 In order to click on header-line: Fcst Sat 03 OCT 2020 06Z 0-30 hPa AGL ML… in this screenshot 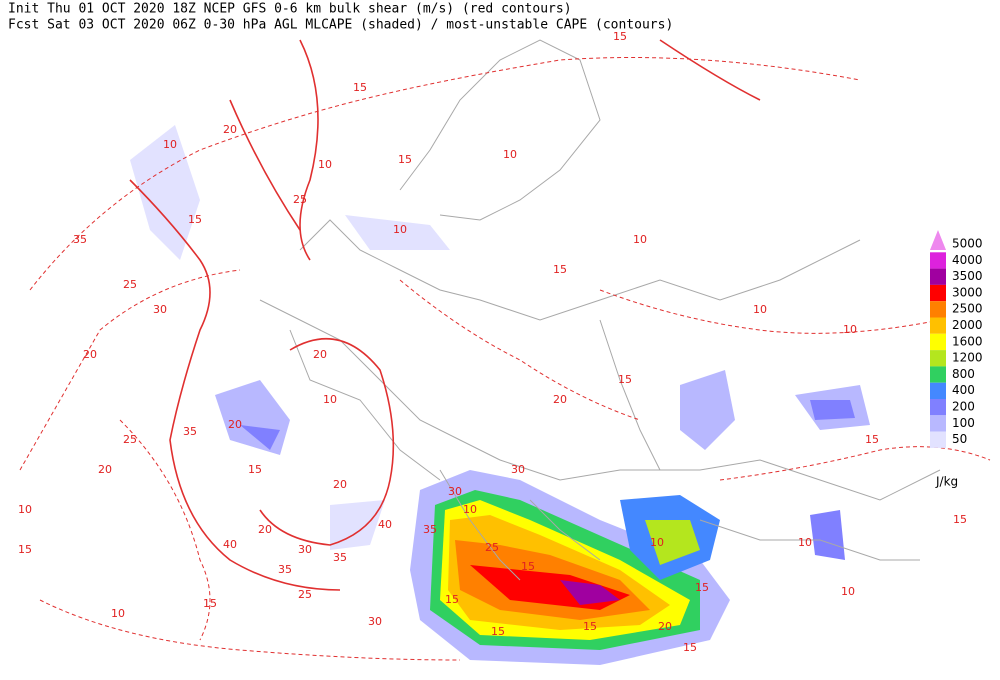, I will do `click(340, 25)`.